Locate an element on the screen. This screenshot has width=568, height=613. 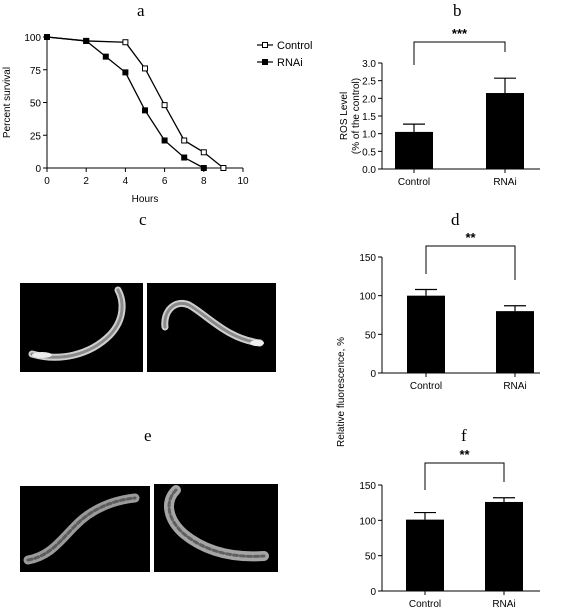
chart-a-y-axis-label: Percent survival is located at coordinates (7, 102).